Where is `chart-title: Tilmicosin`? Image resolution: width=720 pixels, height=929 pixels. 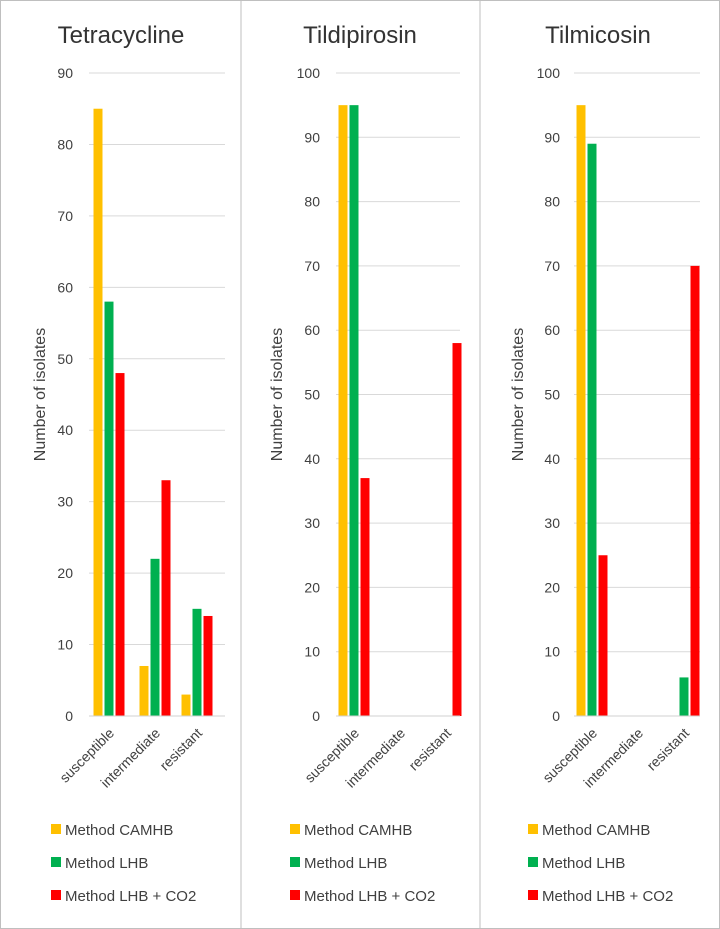
chart-title: Tilmicosin is located at coordinates (598, 35).